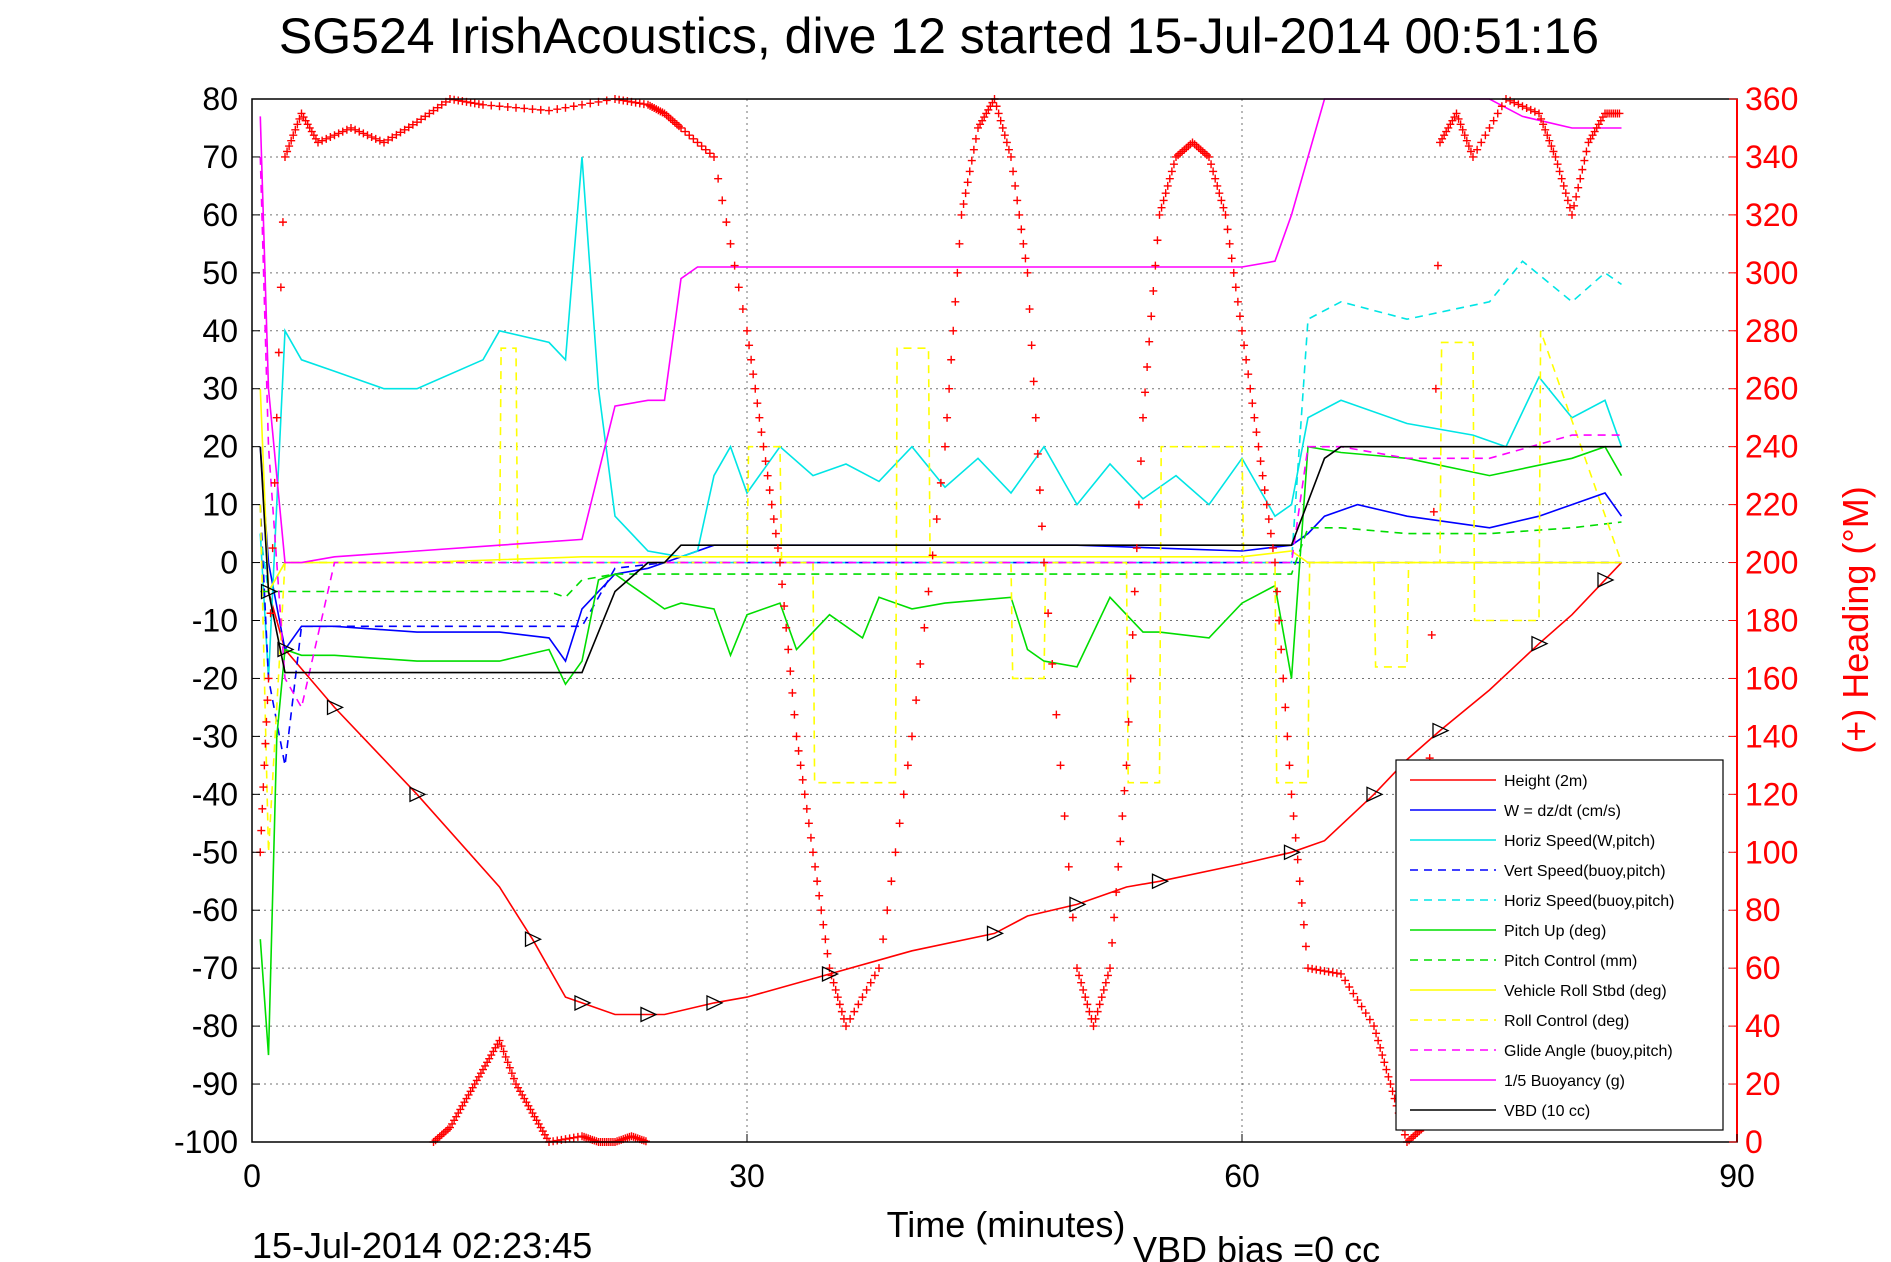  Describe the element at coordinates (1771, 447) in the screenshot. I see `y-right-tick-label: 240` at that location.